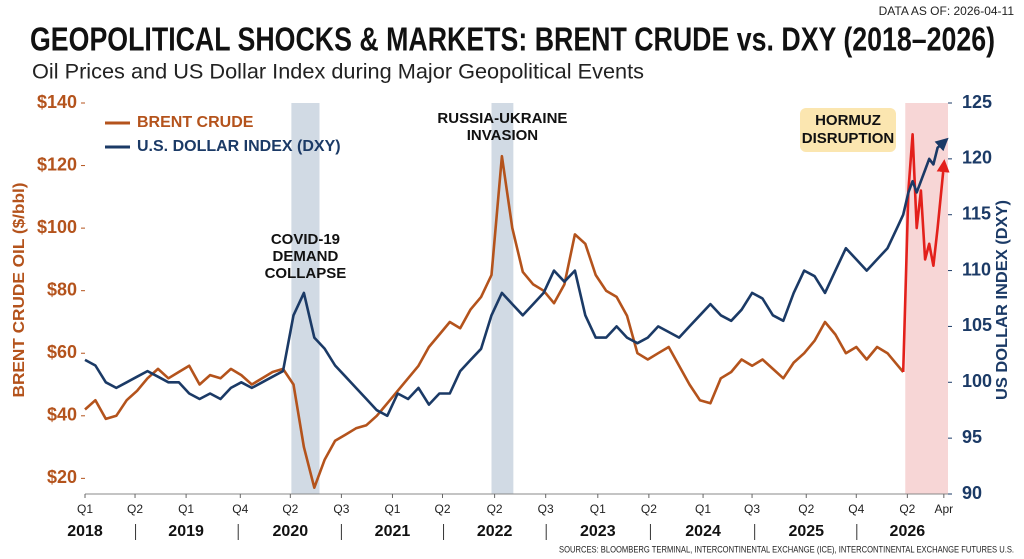 This screenshot has width=1024, height=559. What do you see at coordinates (62, 352) in the screenshot?
I see `y-tick-label: $60` at bounding box center [62, 352].